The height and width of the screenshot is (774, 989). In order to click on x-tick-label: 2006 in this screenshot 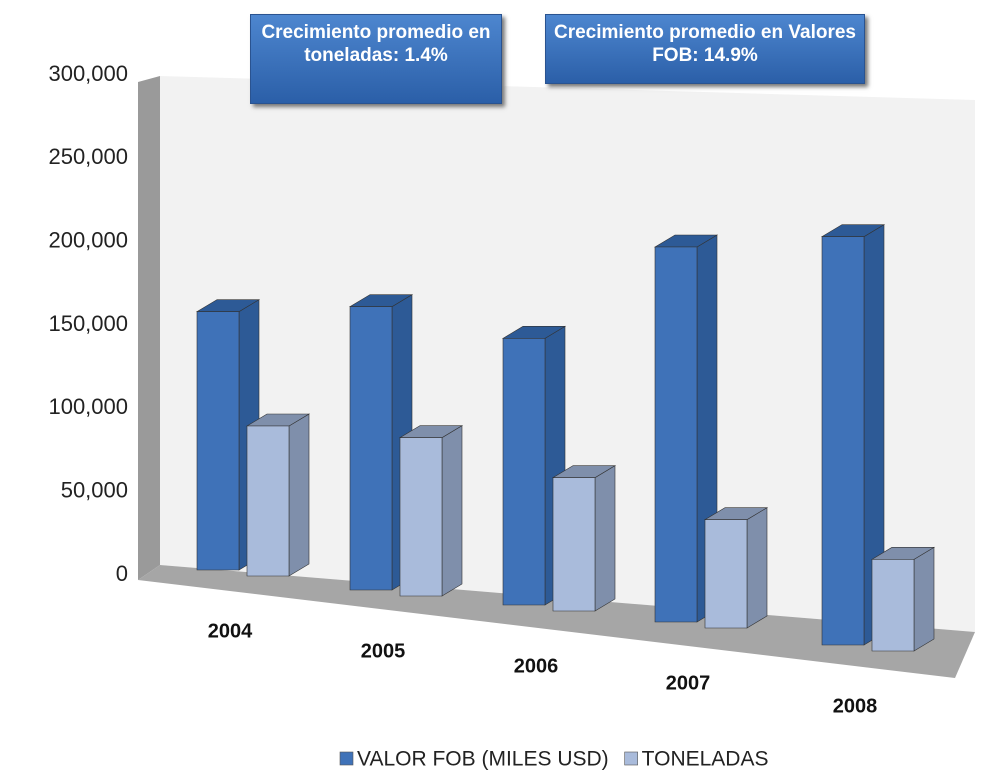, I will do `click(536, 666)`.